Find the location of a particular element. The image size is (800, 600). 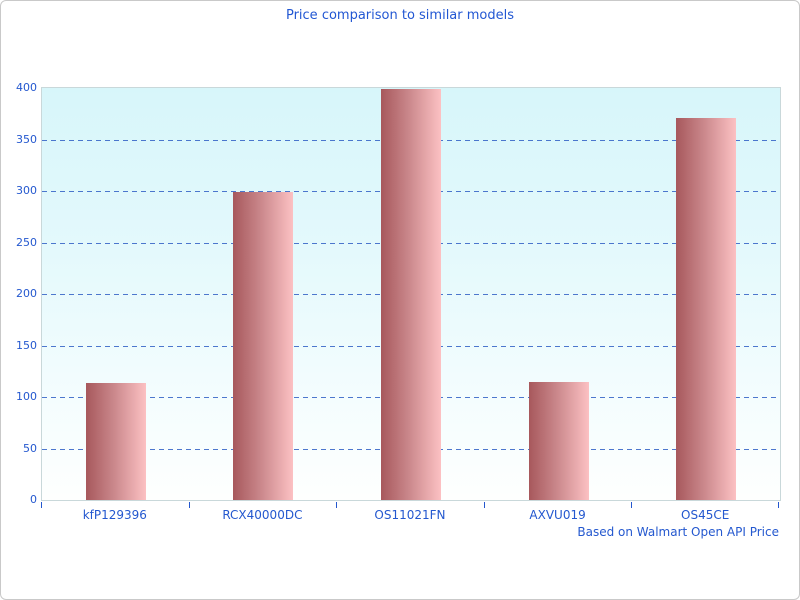

category-label-RCX40000DC: RCX40000DC is located at coordinates (262, 515).